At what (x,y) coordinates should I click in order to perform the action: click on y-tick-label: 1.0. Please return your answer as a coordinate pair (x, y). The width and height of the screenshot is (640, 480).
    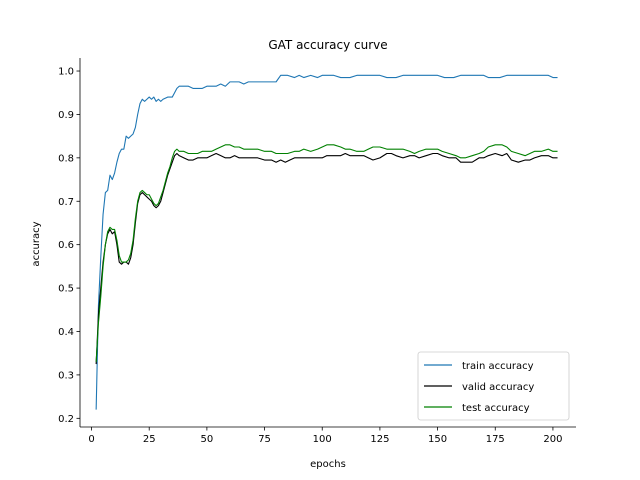
    Looking at the image, I should click on (66, 72).